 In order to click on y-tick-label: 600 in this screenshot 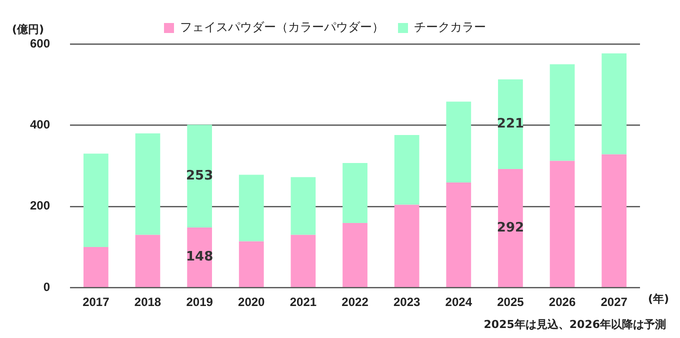, I will do `click(40, 43)`.